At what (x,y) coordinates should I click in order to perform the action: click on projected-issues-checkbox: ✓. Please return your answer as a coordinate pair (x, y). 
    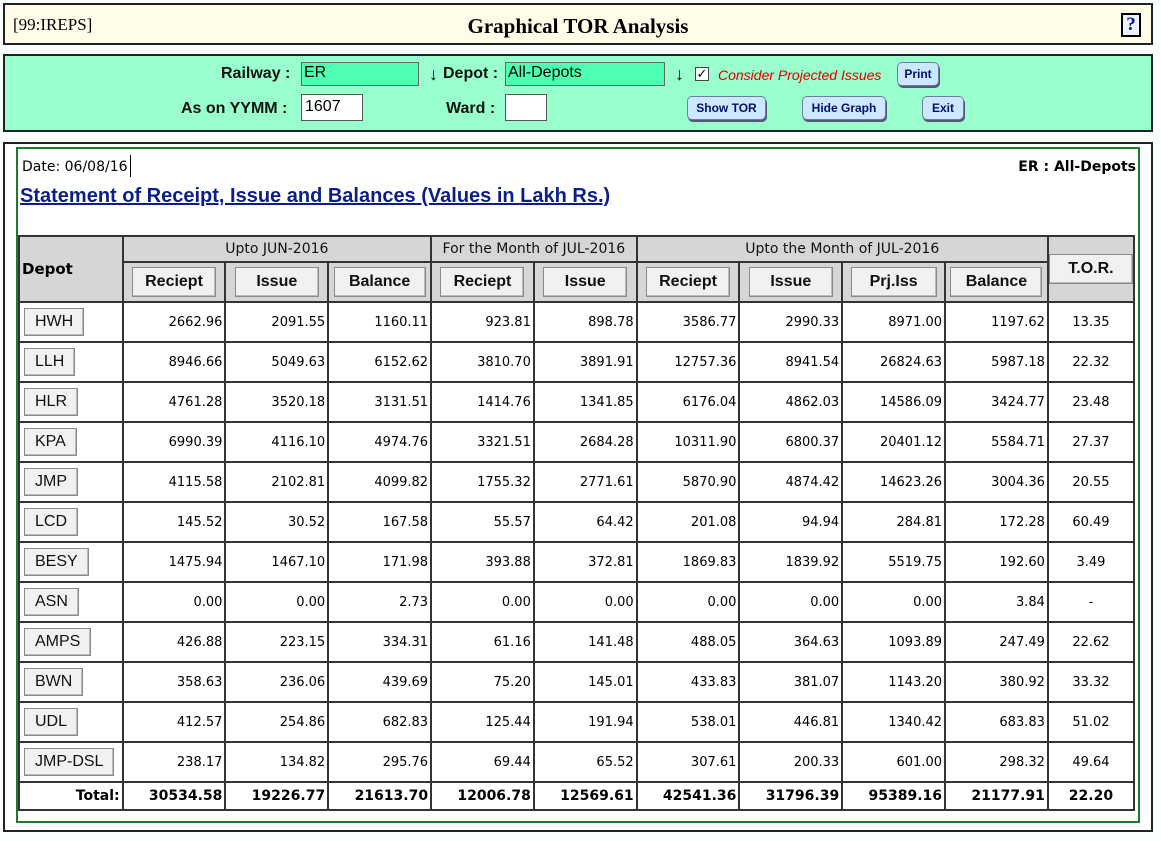
    Looking at the image, I should click on (702, 73).